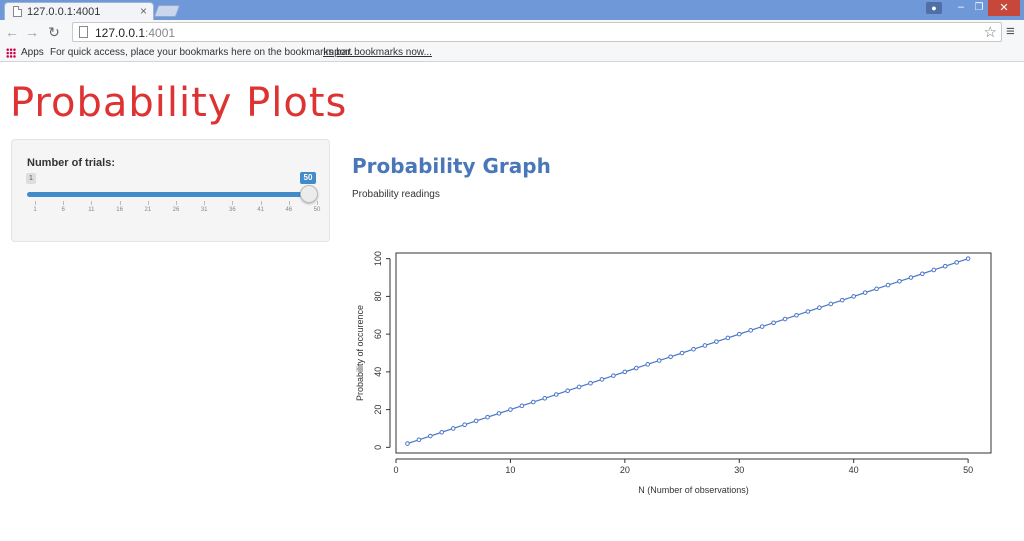  What do you see at coordinates (176, 210) in the screenshot?
I see `slider-tick-label: 26` at bounding box center [176, 210].